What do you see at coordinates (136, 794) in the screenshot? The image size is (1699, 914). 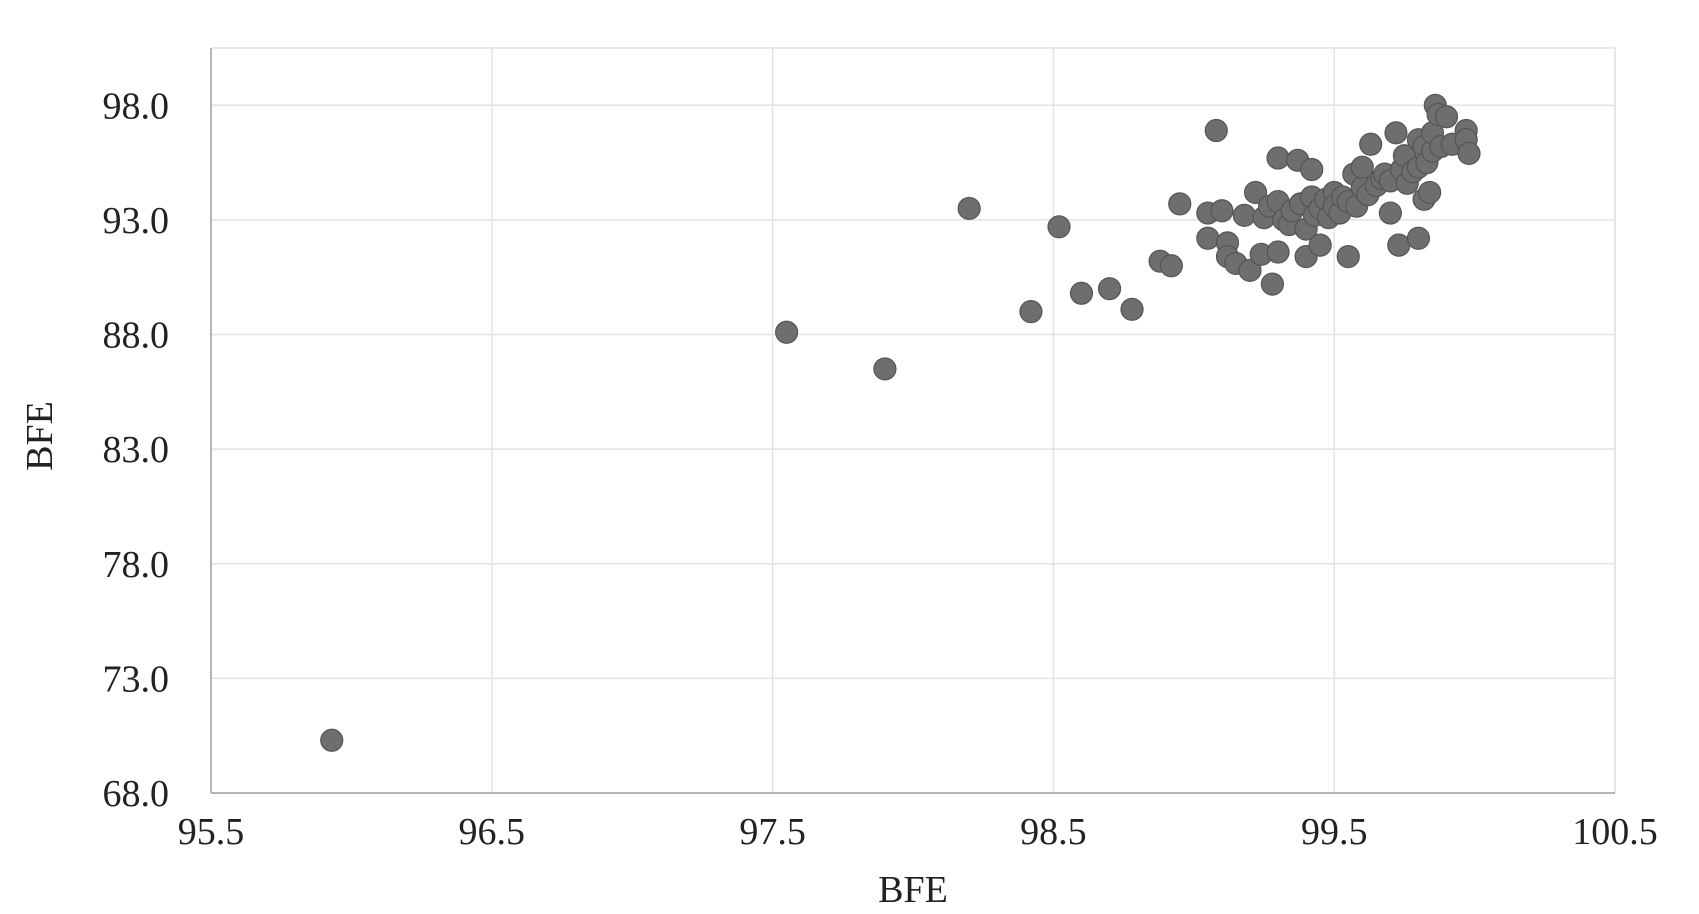 I see `y-tick-label: 68.0` at bounding box center [136, 794].